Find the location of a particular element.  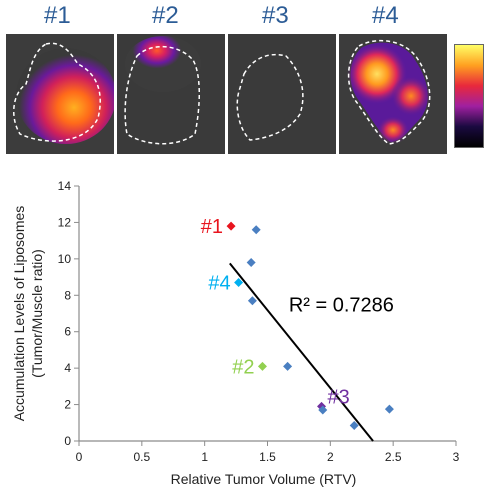

x-tick-label: 0 is located at coordinates (79, 457).